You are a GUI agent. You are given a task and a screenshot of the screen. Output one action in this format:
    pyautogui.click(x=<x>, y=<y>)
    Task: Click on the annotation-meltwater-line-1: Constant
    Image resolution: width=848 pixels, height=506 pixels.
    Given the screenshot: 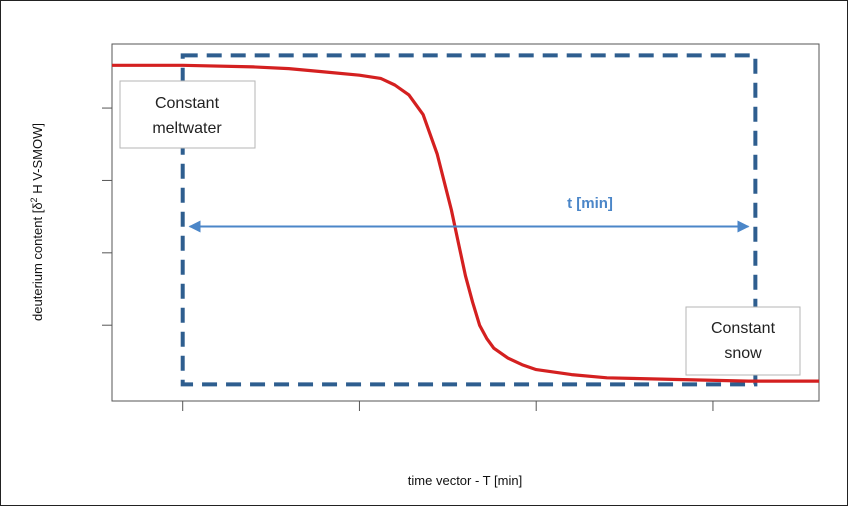 What is the action you would take?
    pyautogui.click(x=187, y=103)
    